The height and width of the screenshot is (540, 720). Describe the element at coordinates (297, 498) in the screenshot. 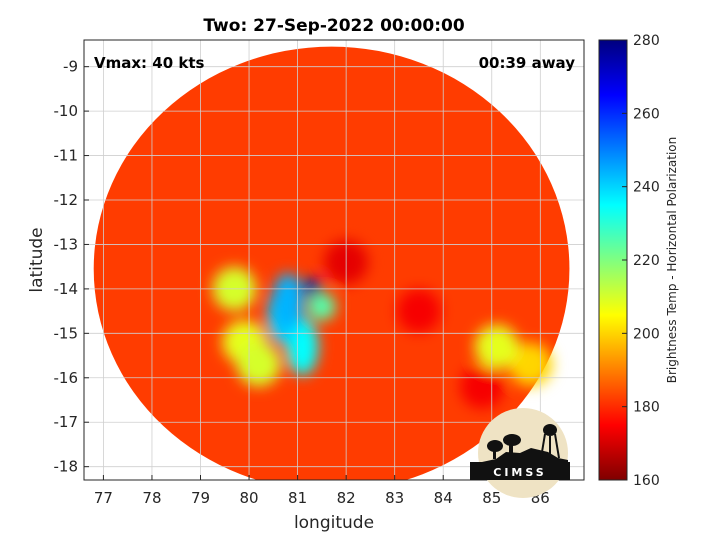

I see `x-tick-label: 81` at that location.